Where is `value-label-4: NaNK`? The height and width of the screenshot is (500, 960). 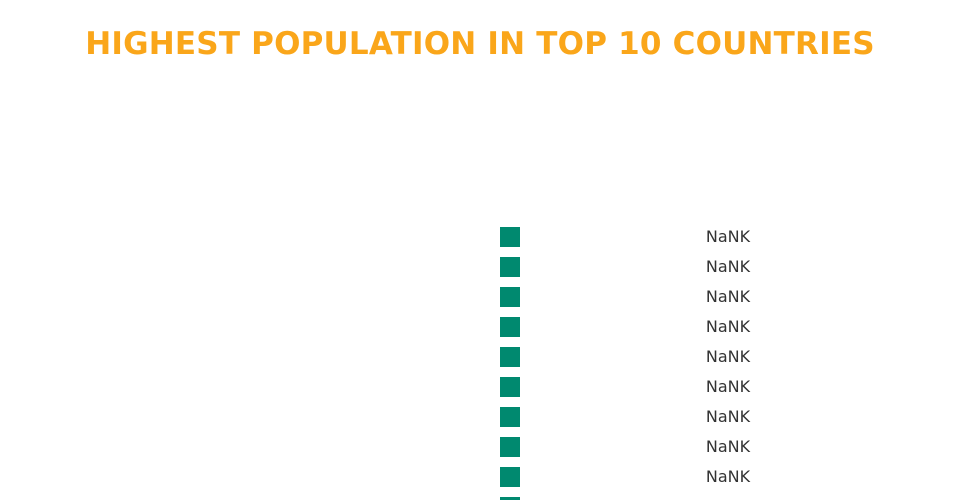
value-label-4: NaNK is located at coordinates (728, 326).